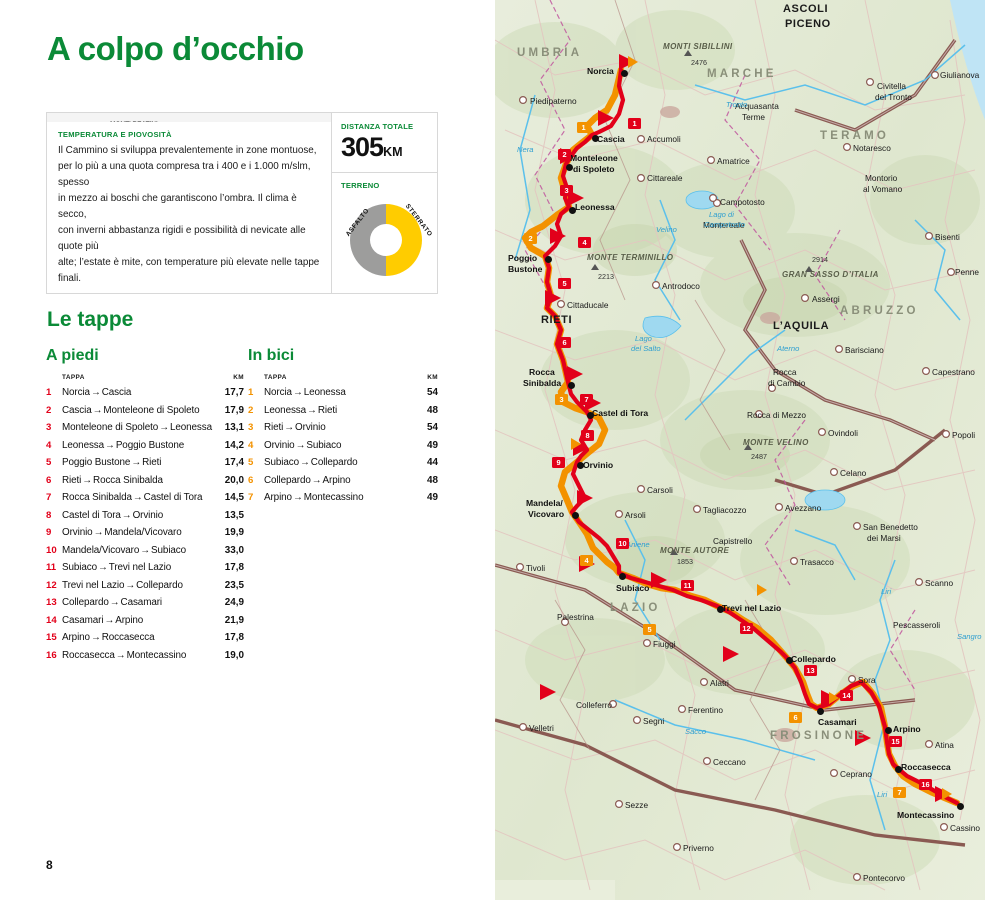 The height and width of the screenshot is (900, 985). I want to click on stage-km: 13,1, so click(234, 427).